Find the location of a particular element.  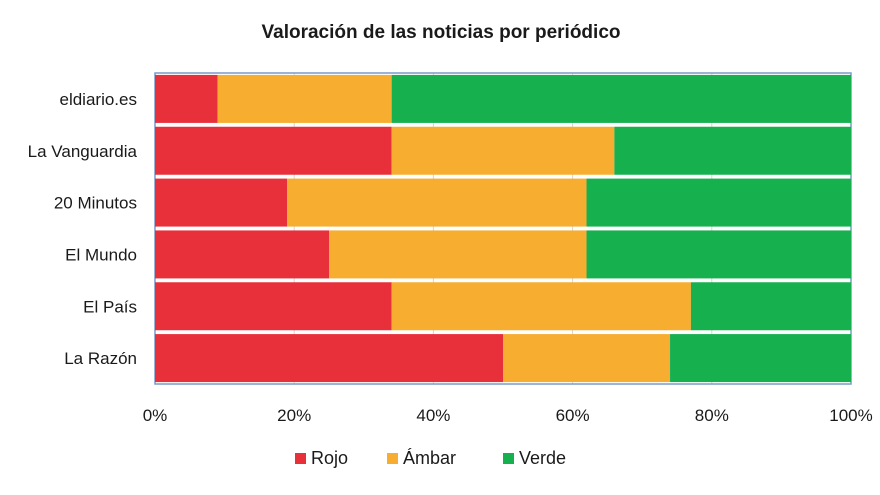

legend-label: Verde is located at coordinates (542, 458).